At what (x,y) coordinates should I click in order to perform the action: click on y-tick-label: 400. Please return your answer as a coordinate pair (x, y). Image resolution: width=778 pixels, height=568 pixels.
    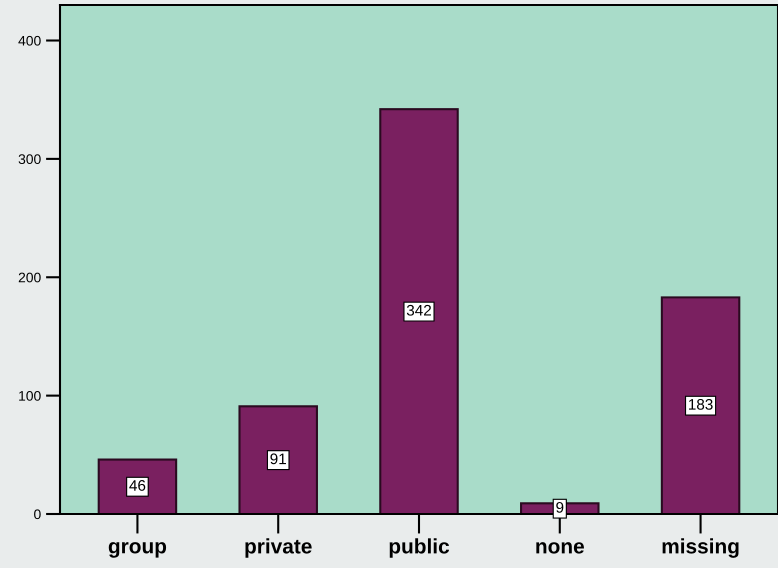
    Looking at the image, I should click on (29, 41).